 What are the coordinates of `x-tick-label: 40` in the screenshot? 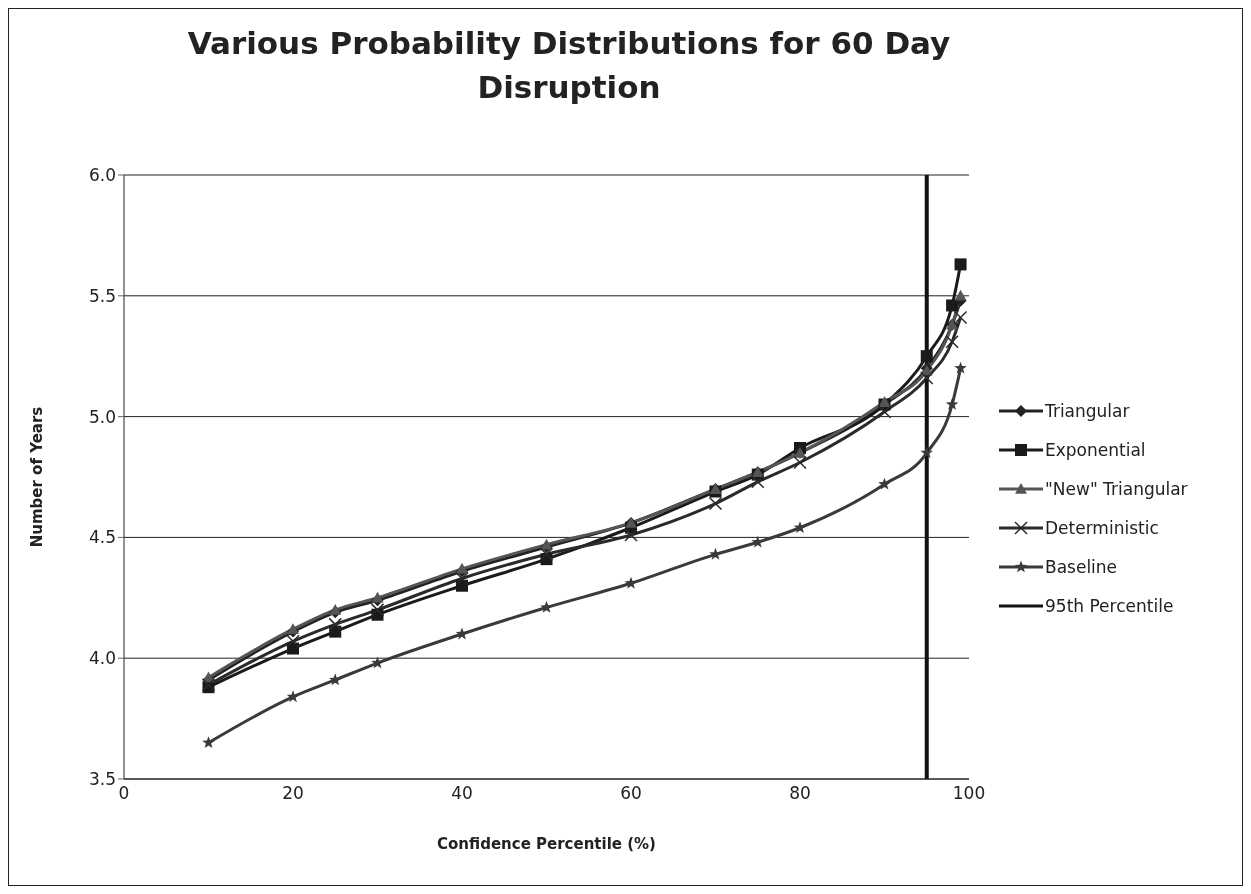 It's located at (462, 793).